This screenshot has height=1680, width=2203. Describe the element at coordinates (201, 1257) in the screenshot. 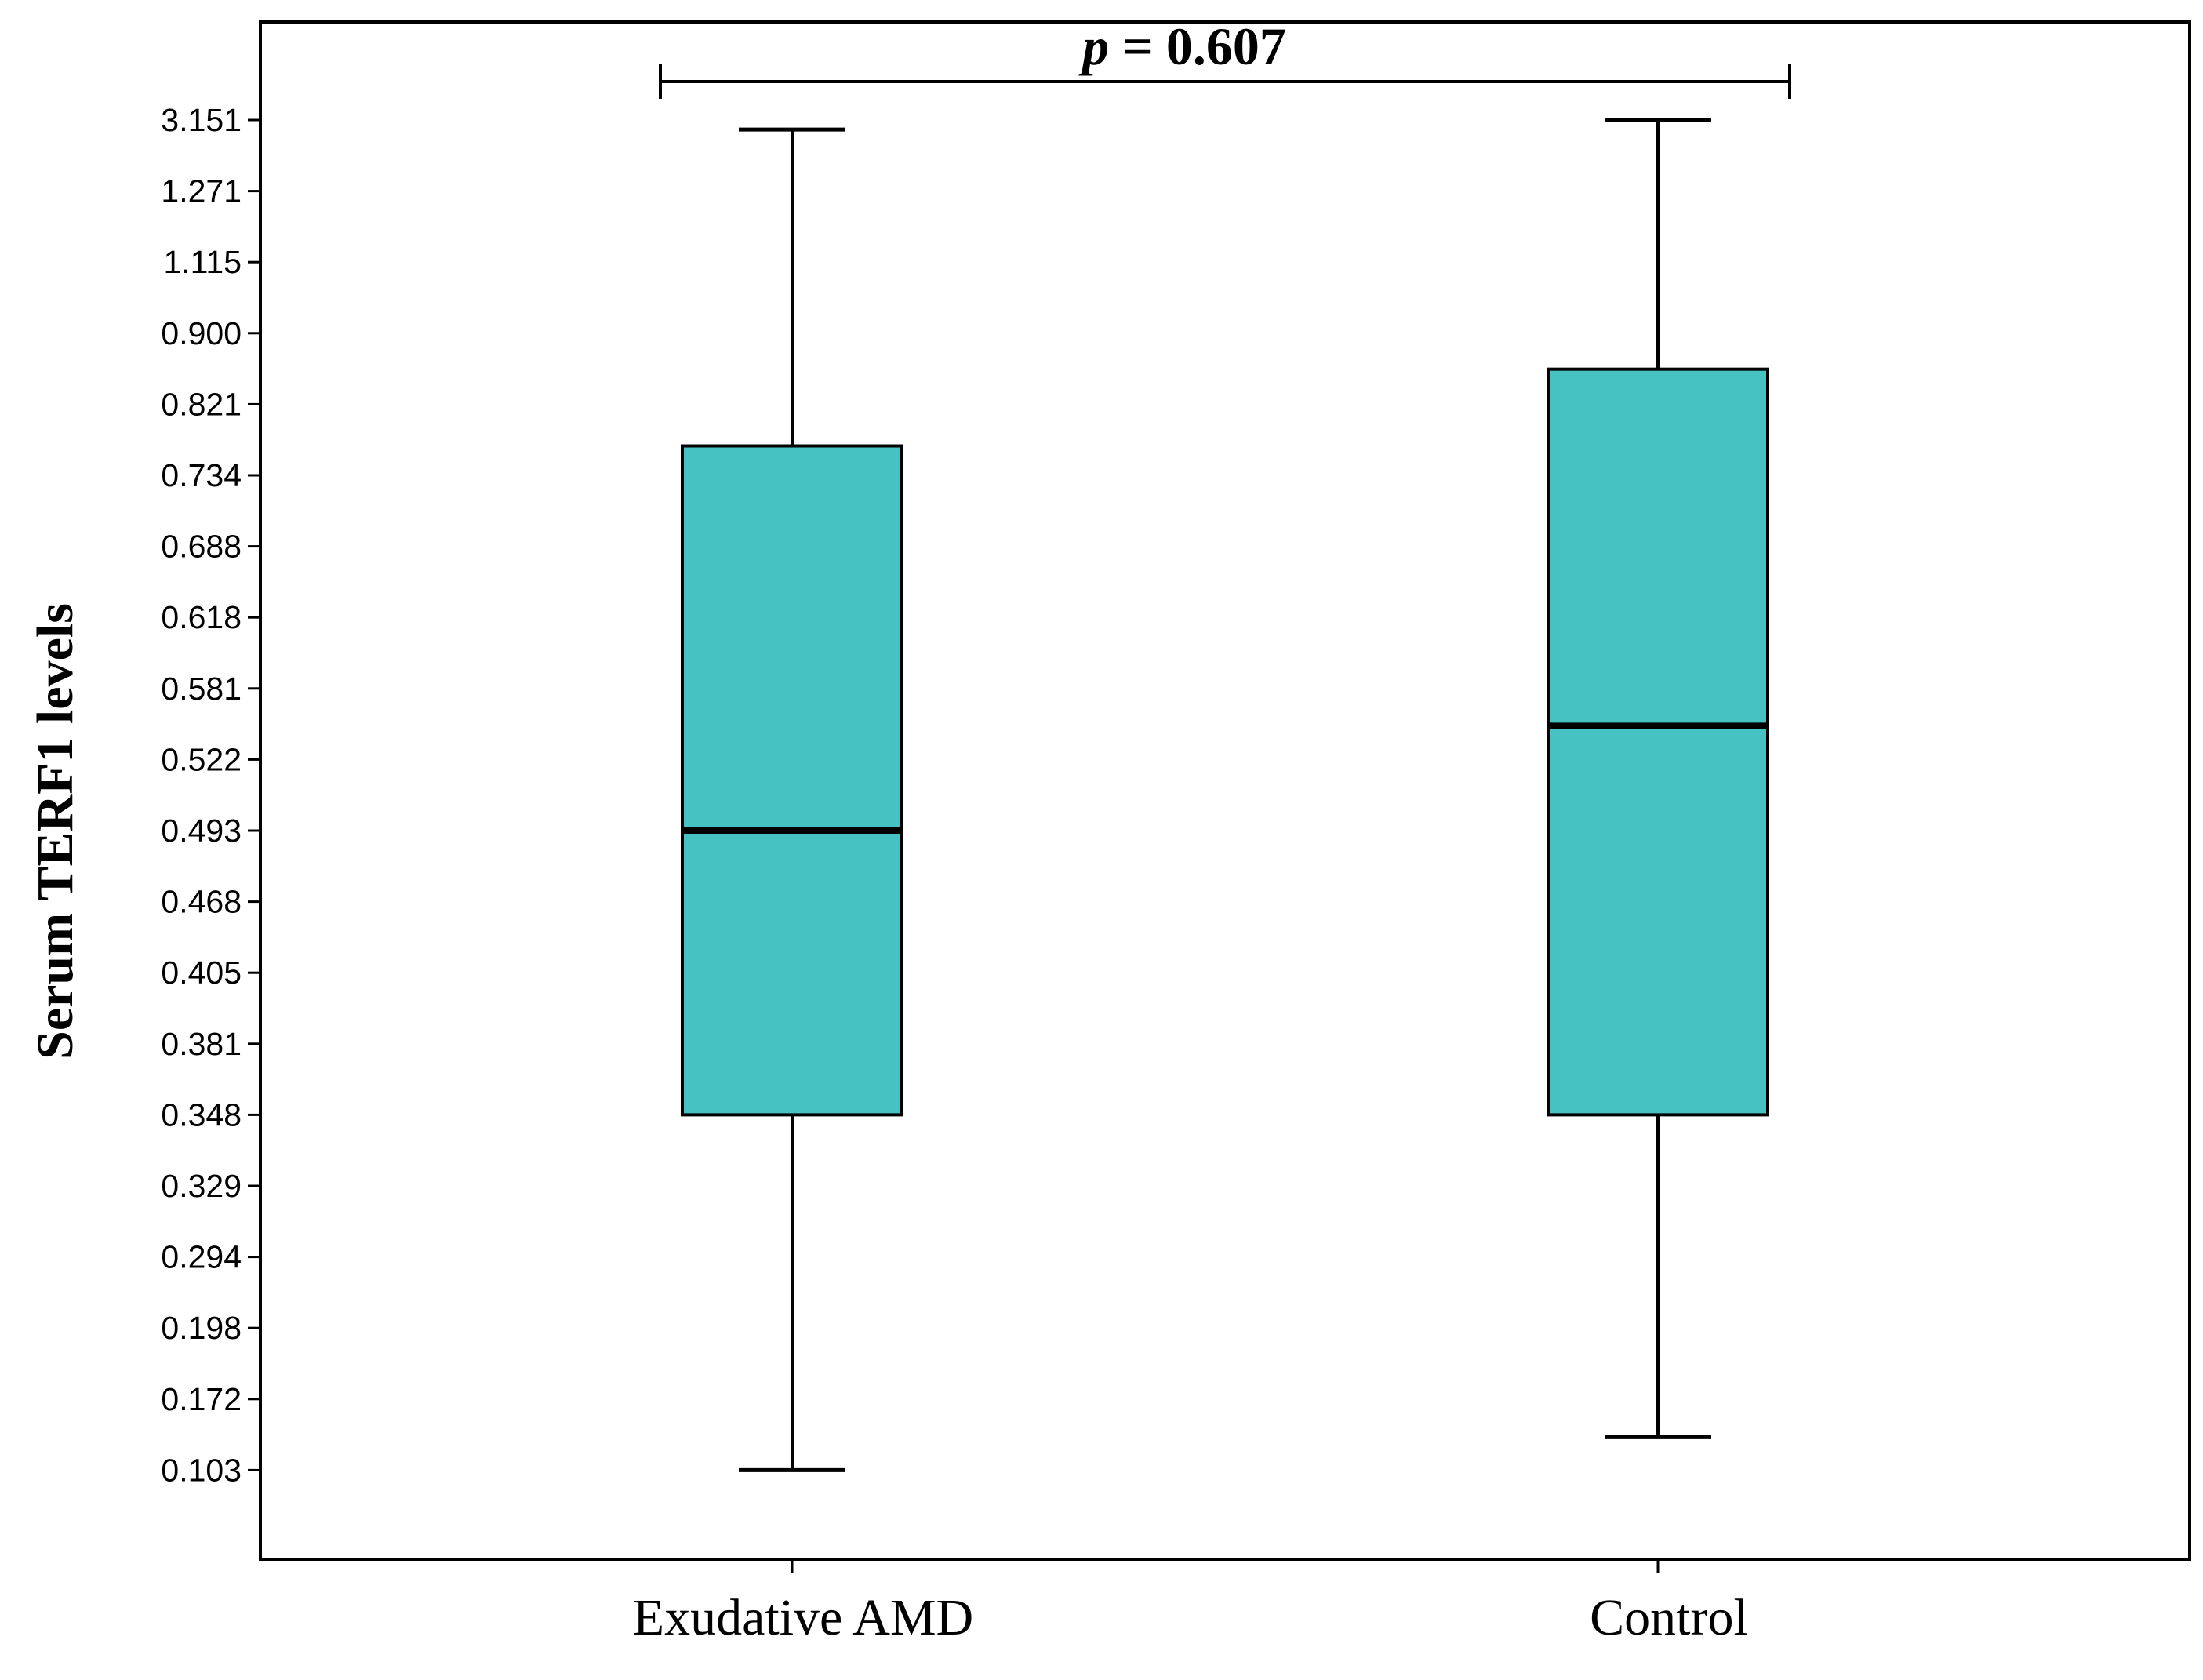

I see `y-tick-label: 0.294` at that location.